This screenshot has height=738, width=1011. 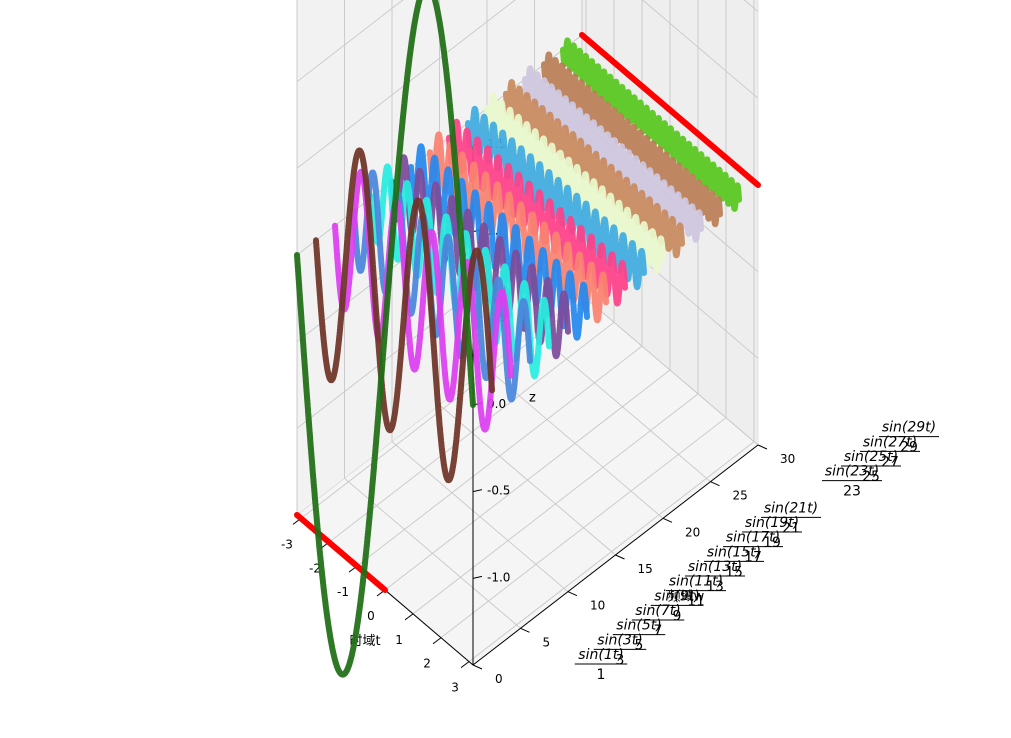 I want to click on formula-denominator: 3, so click(x=620, y=660).